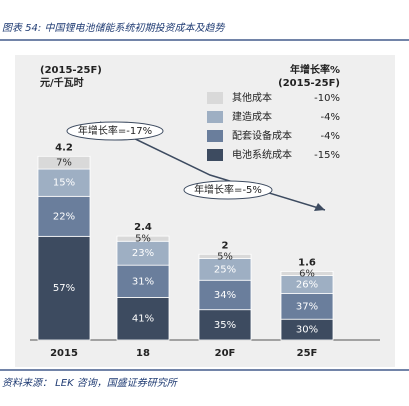 The width and height of the screenshot is (409, 406). Describe the element at coordinates (327, 98) in the screenshot. I see `legend-growth: -10%` at that location.